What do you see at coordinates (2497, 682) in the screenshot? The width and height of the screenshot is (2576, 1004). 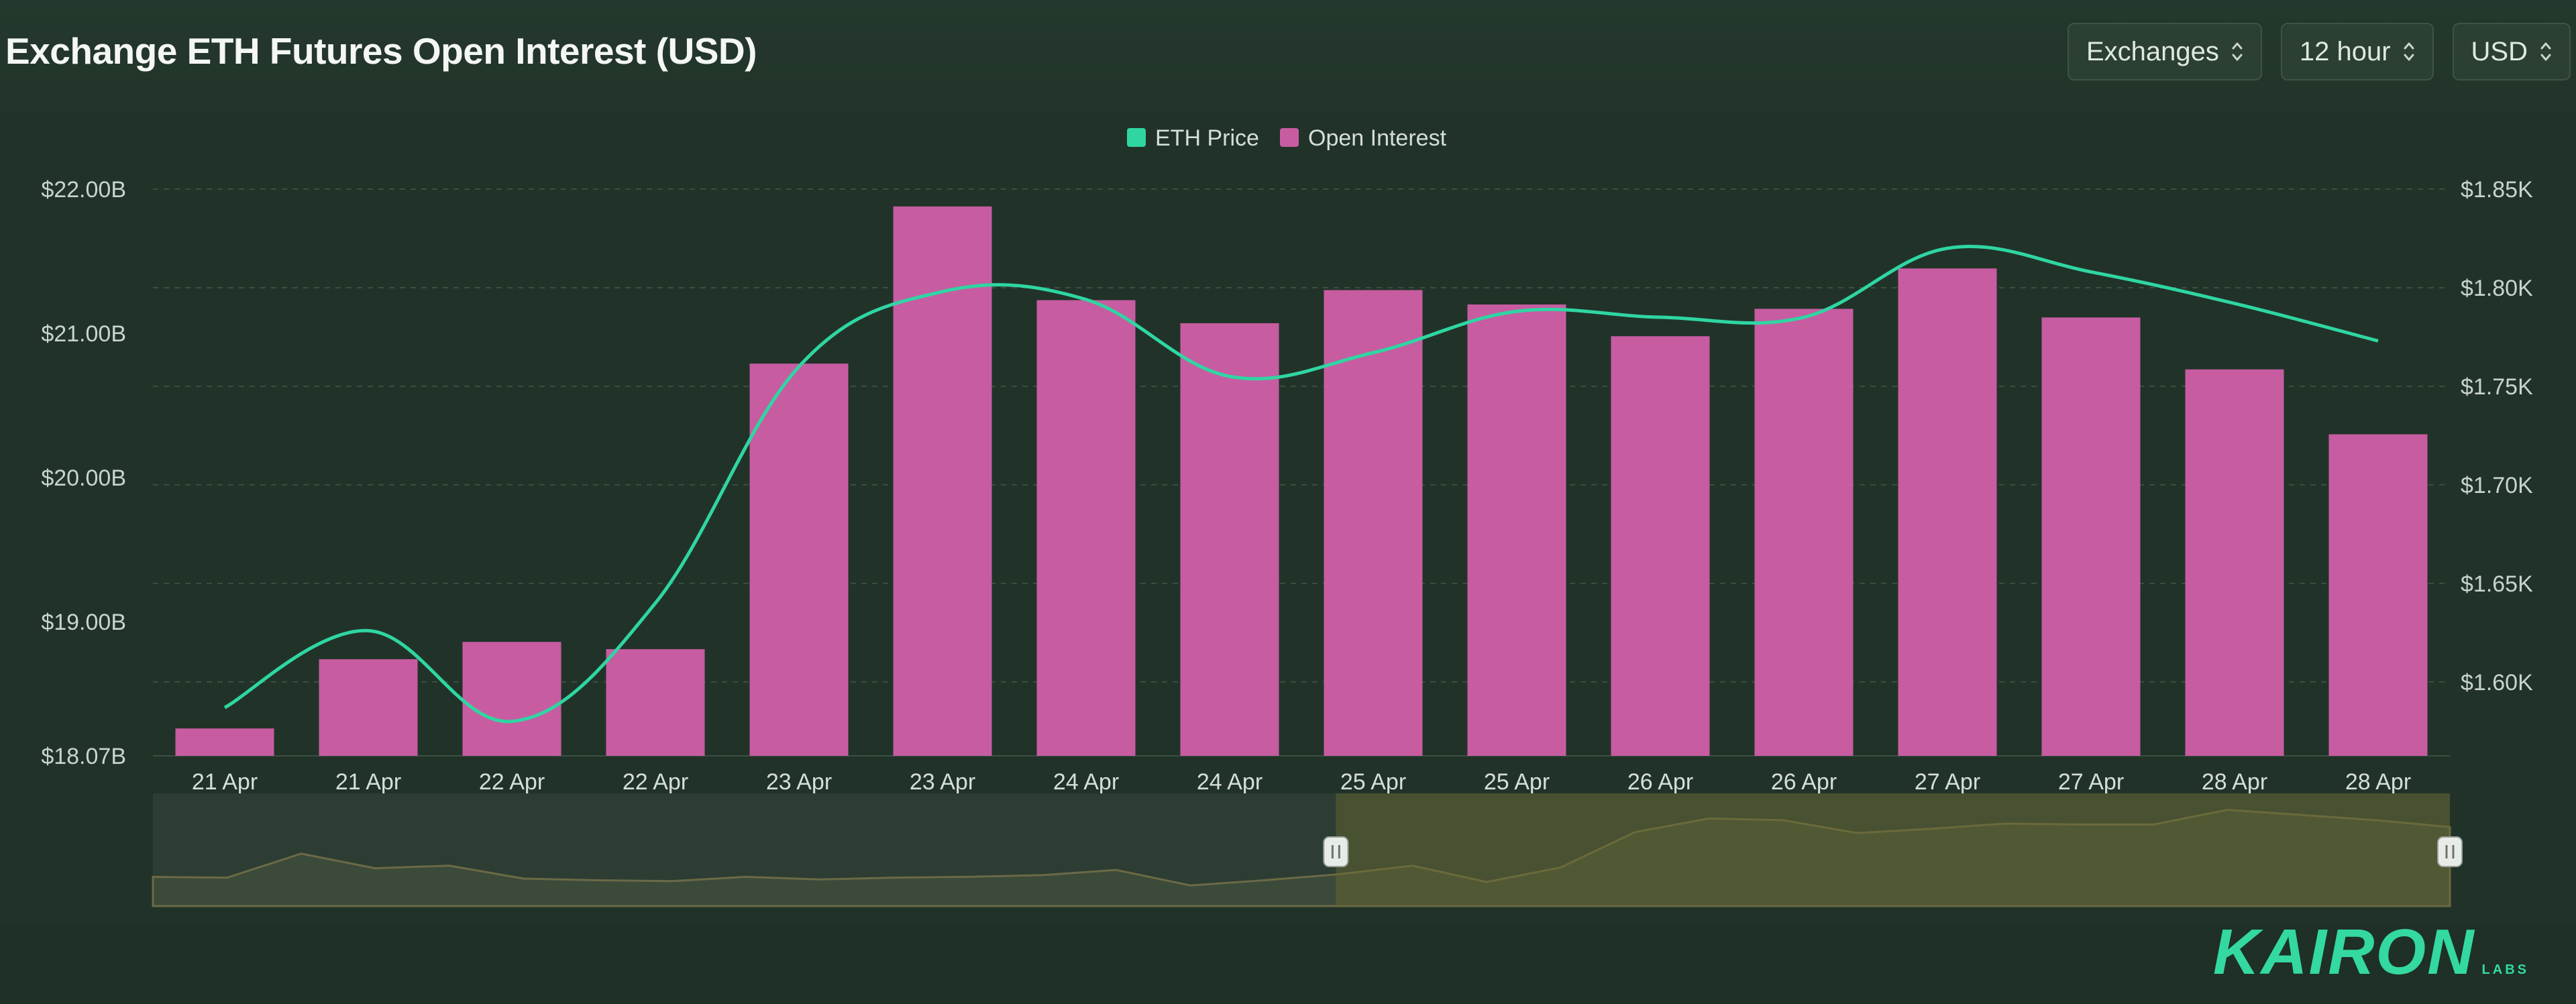 I see `y-right-tick-label: $1.60K` at bounding box center [2497, 682].